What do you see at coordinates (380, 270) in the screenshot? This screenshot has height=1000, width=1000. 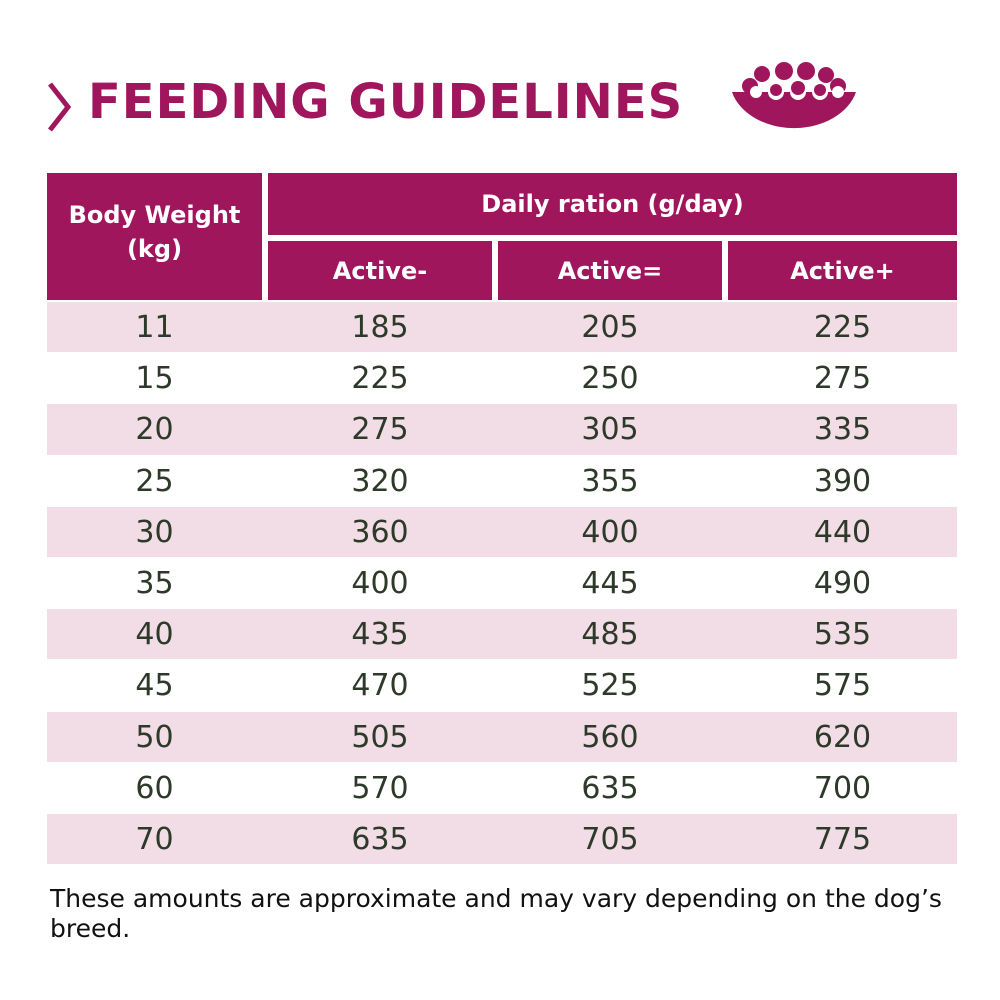 I see `column-header: Active-` at bounding box center [380, 270].